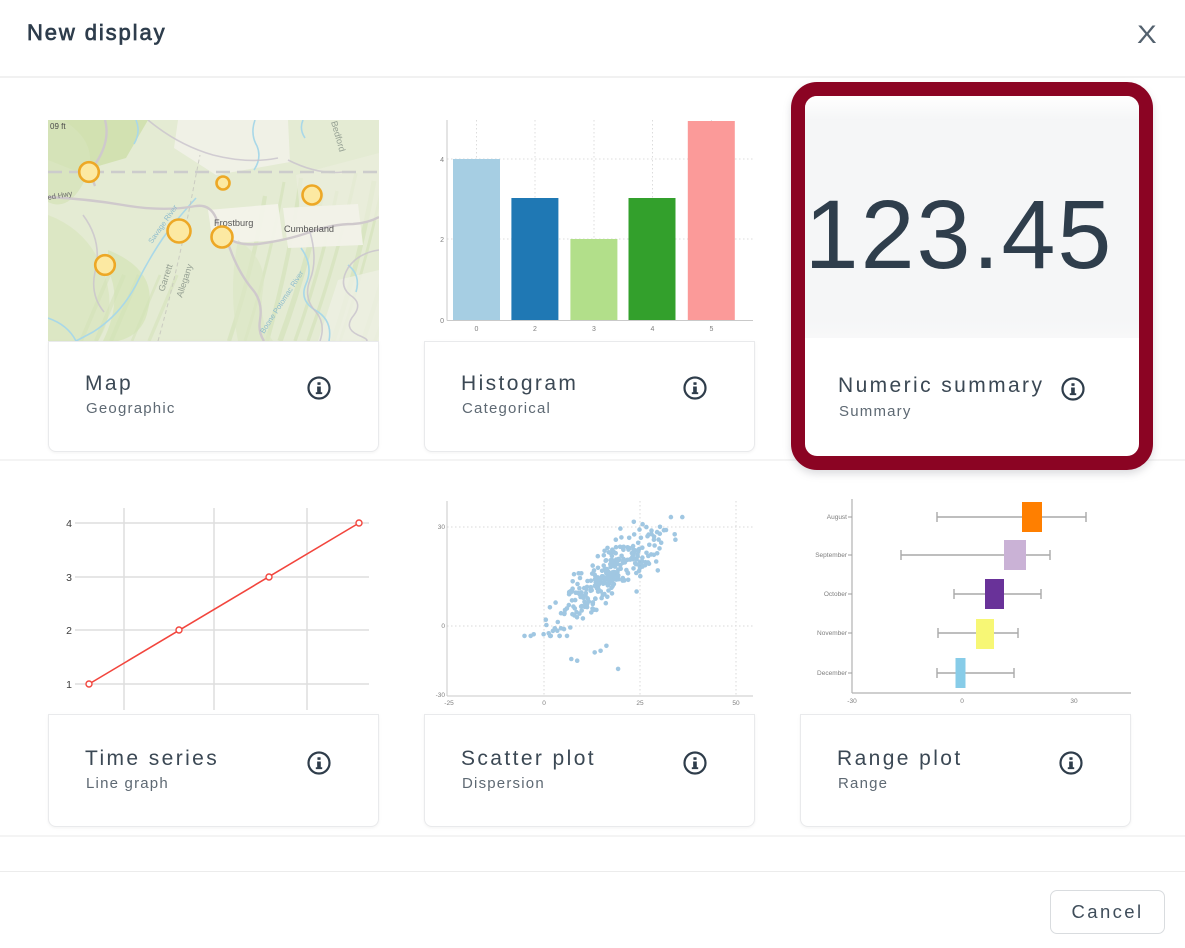  What do you see at coordinates (640, 703) in the screenshot?
I see `svg-text: 25` at bounding box center [640, 703].